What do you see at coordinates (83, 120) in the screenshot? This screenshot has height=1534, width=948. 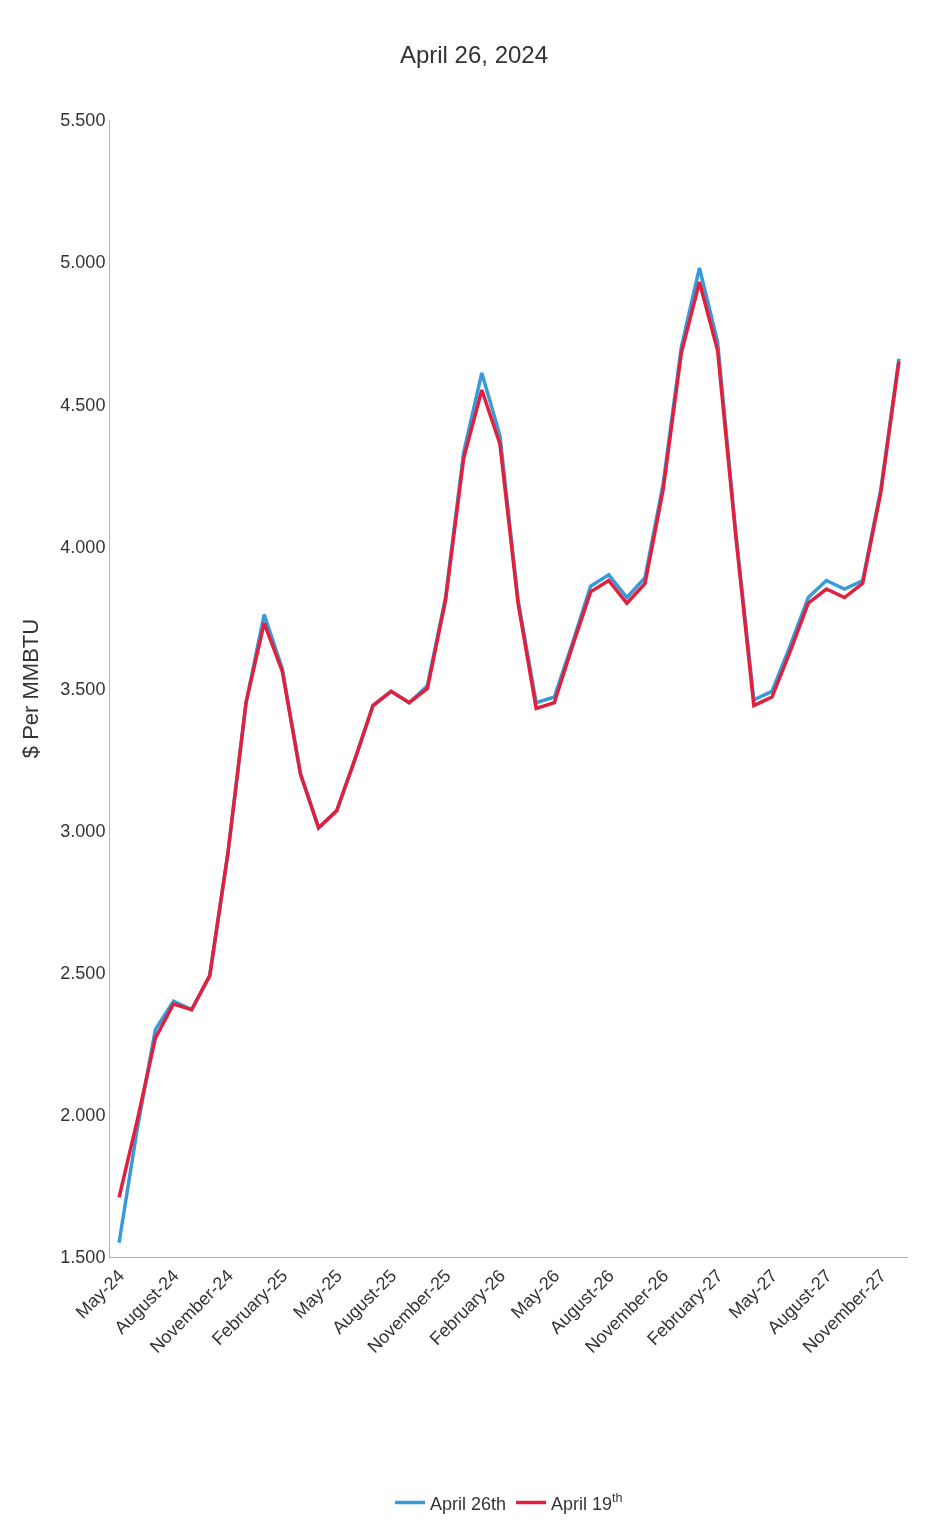 I see `y-tick-label: 5.500` at bounding box center [83, 120].